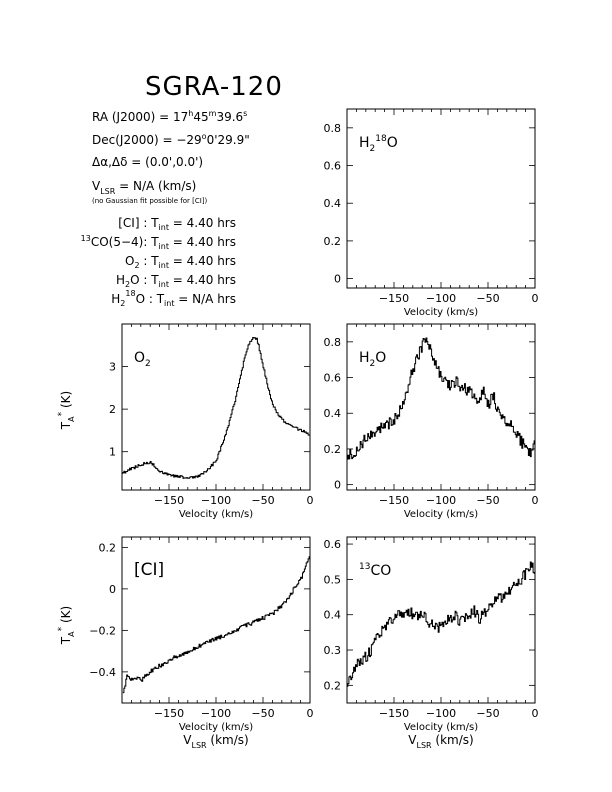 The height and width of the screenshot is (792, 612). Describe the element at coordinates (441, 398) in the screenshot. I see `spectrum-line-h2o` at that location.